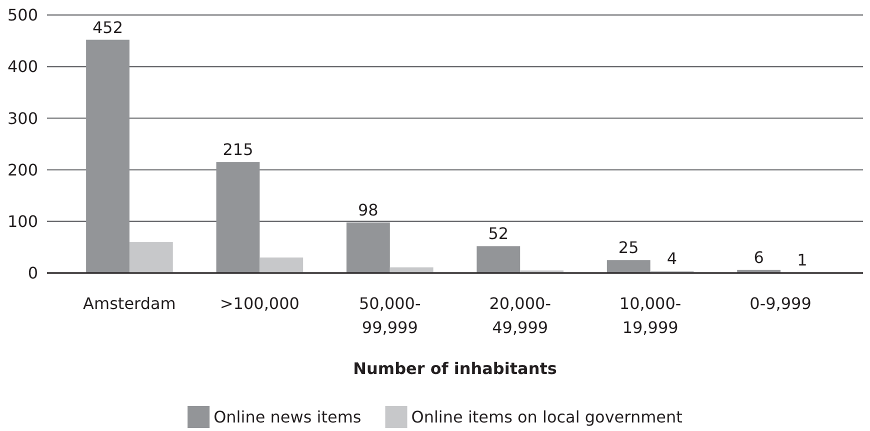  I want to click on legend-label: Online news items, so click(288, 417).